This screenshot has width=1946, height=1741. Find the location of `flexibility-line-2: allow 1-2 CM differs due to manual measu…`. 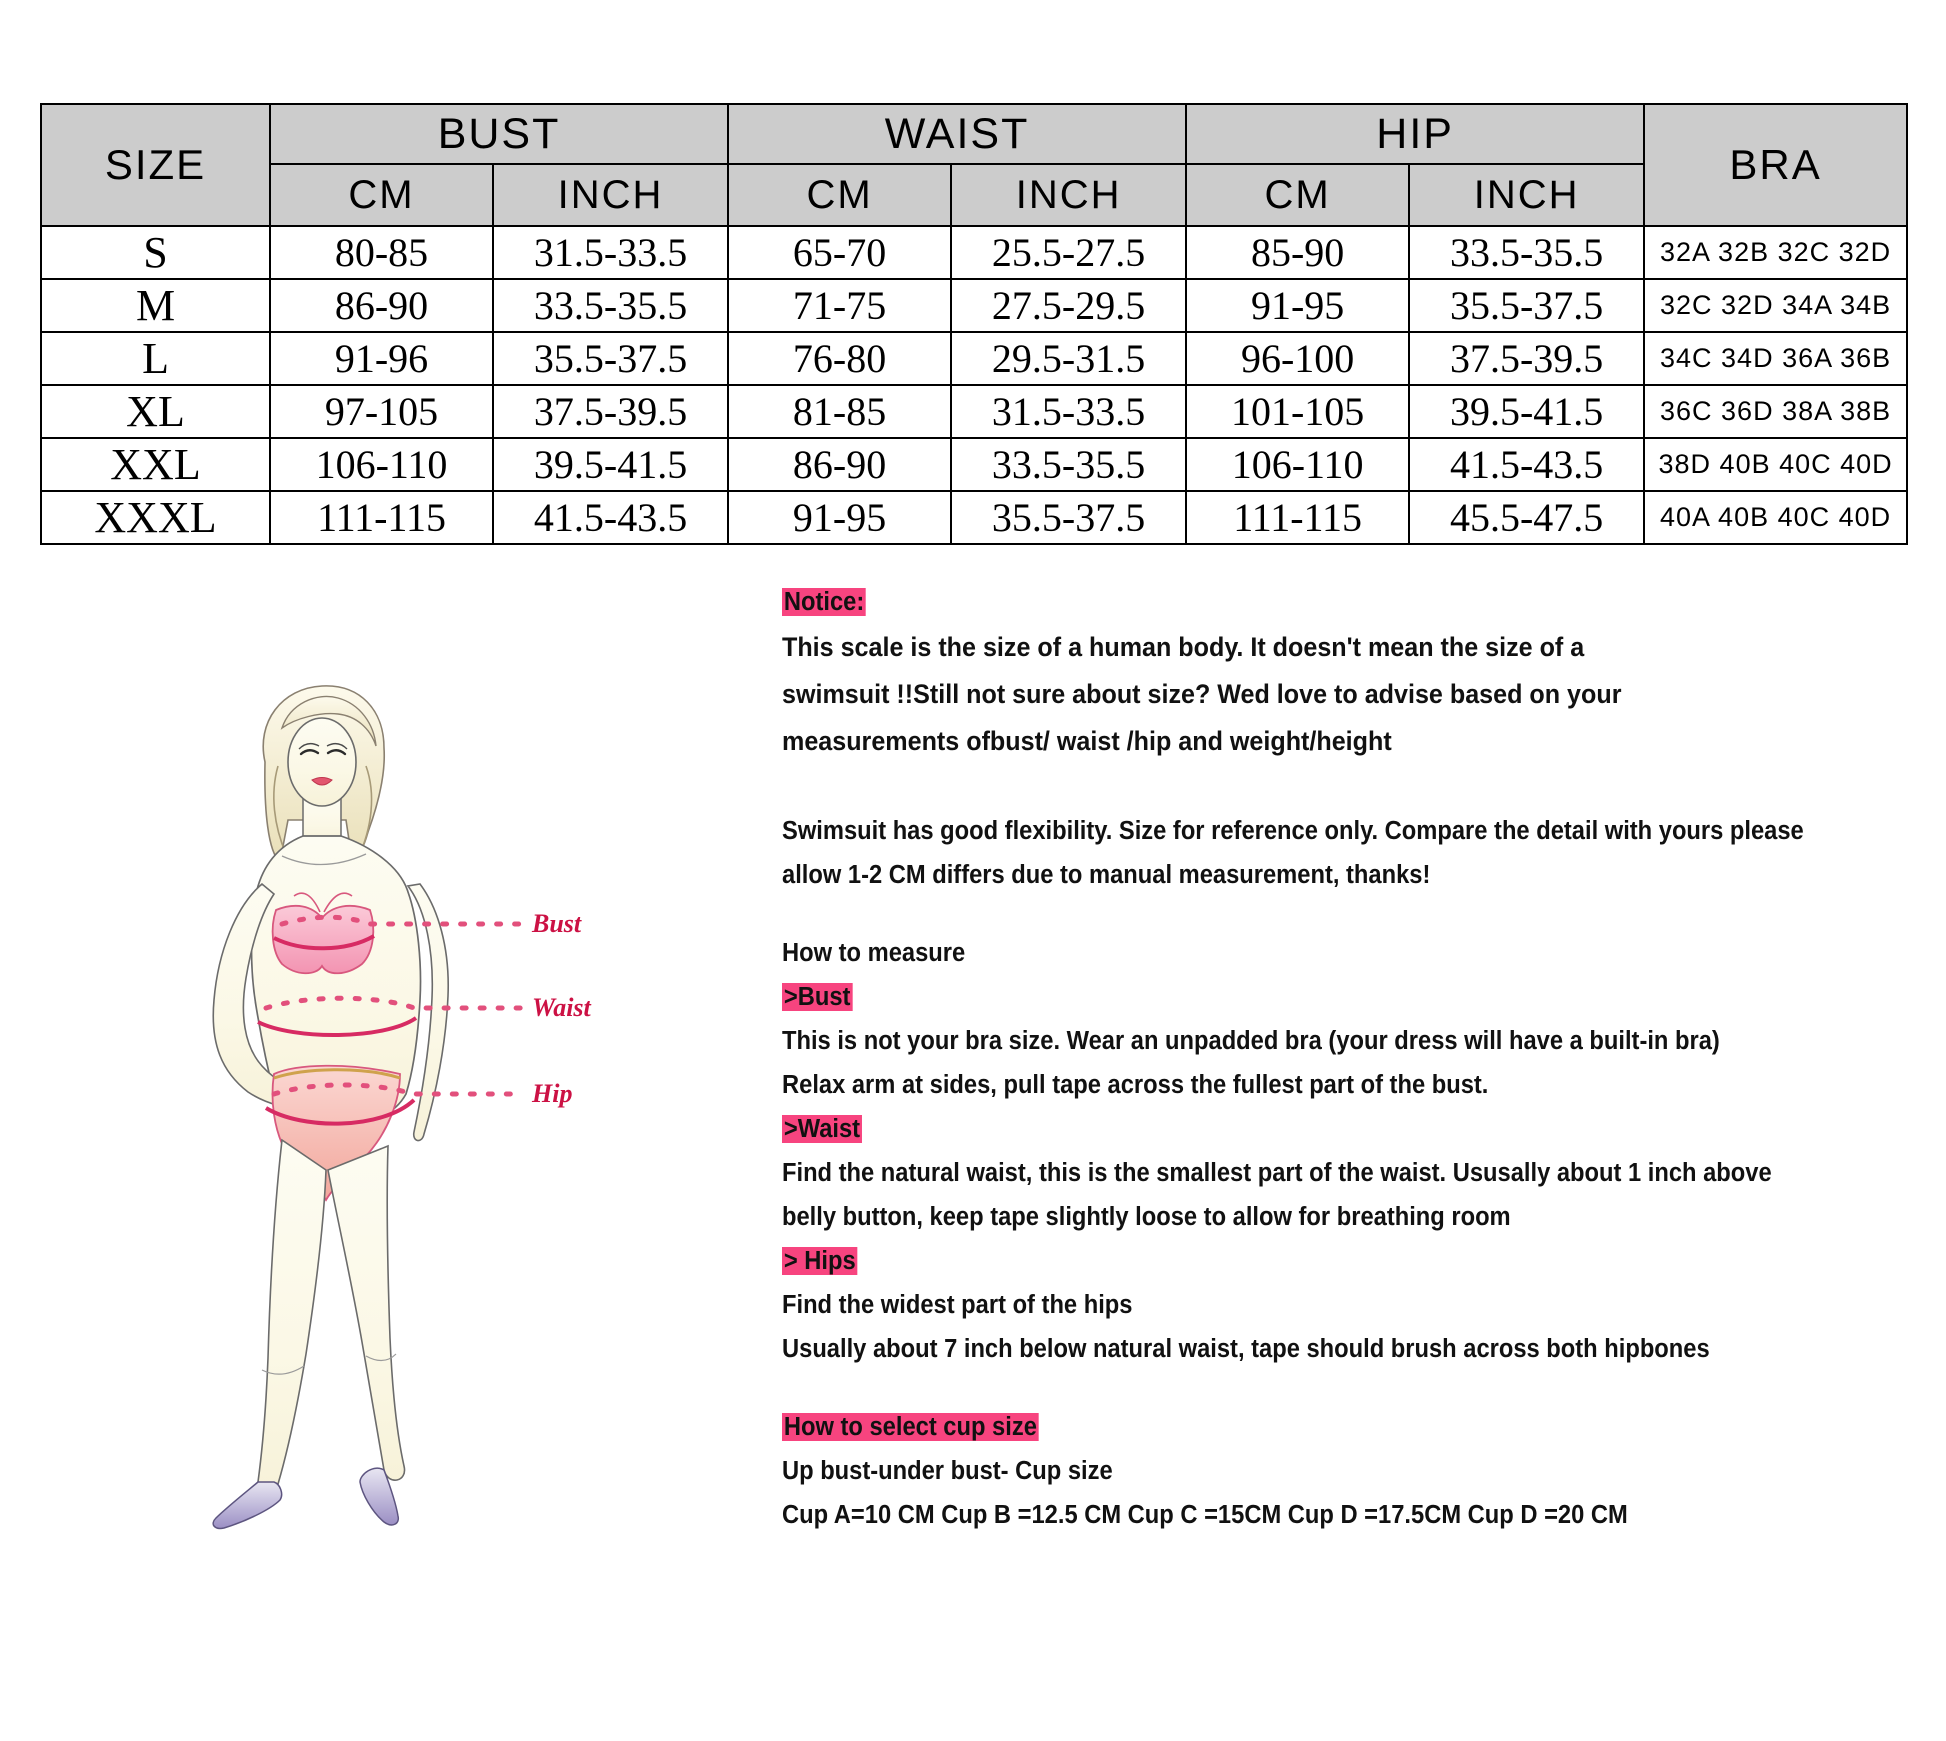

flexibility-line-2: allow 1-2 CM differs due to manual measu… is located at coordinates (1106, 875).